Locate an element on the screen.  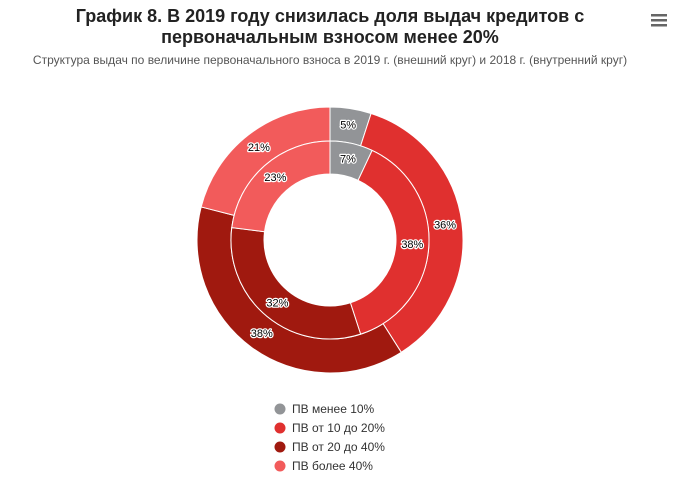
legend-label: ПВ более 40% is located at coordinates (332, 466).